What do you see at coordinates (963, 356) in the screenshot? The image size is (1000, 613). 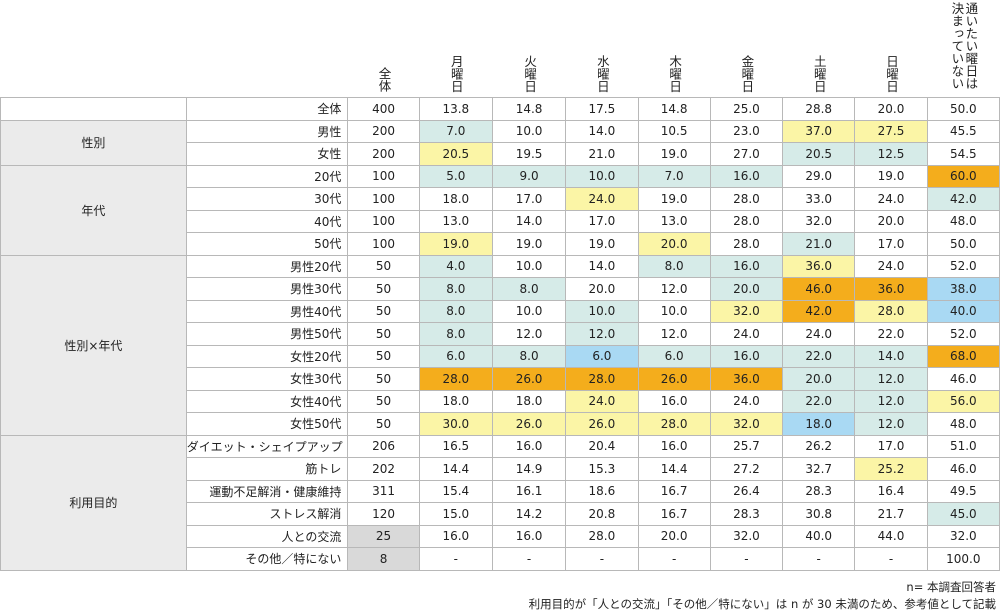 I see `value-cell: 68.0` at bounding box center [963, 356].